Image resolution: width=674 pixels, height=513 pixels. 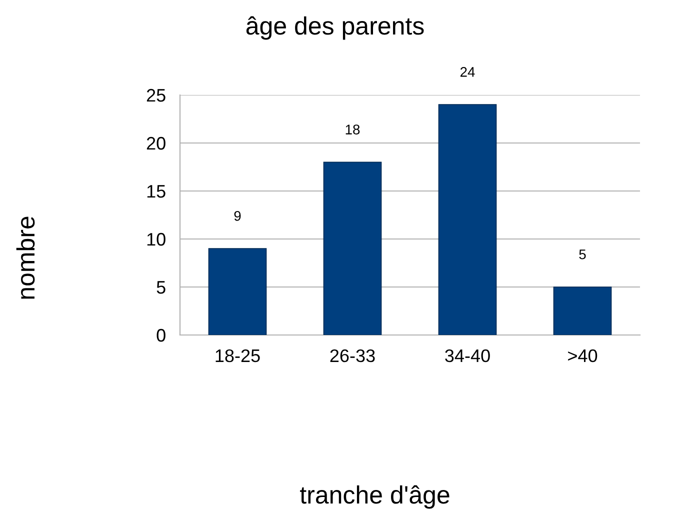 What do you see at coordinates (583, 355) in the screenshot?
I see `x-tick-label: >40` at bounding box center [583, 355].